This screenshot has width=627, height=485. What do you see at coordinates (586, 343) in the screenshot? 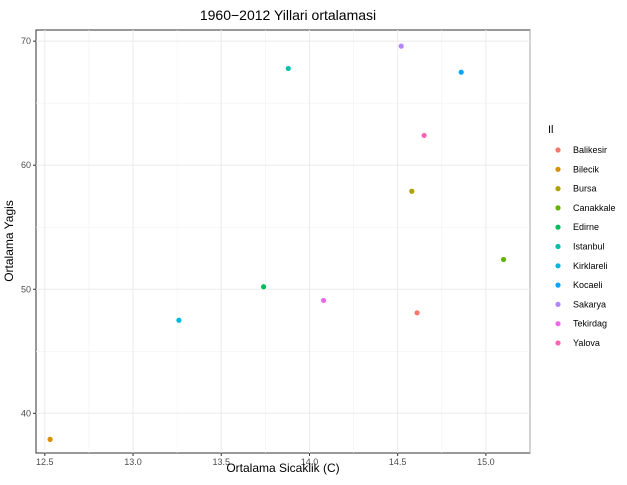
I see `legend-label: Yalova` at bounding box center [586, 343].